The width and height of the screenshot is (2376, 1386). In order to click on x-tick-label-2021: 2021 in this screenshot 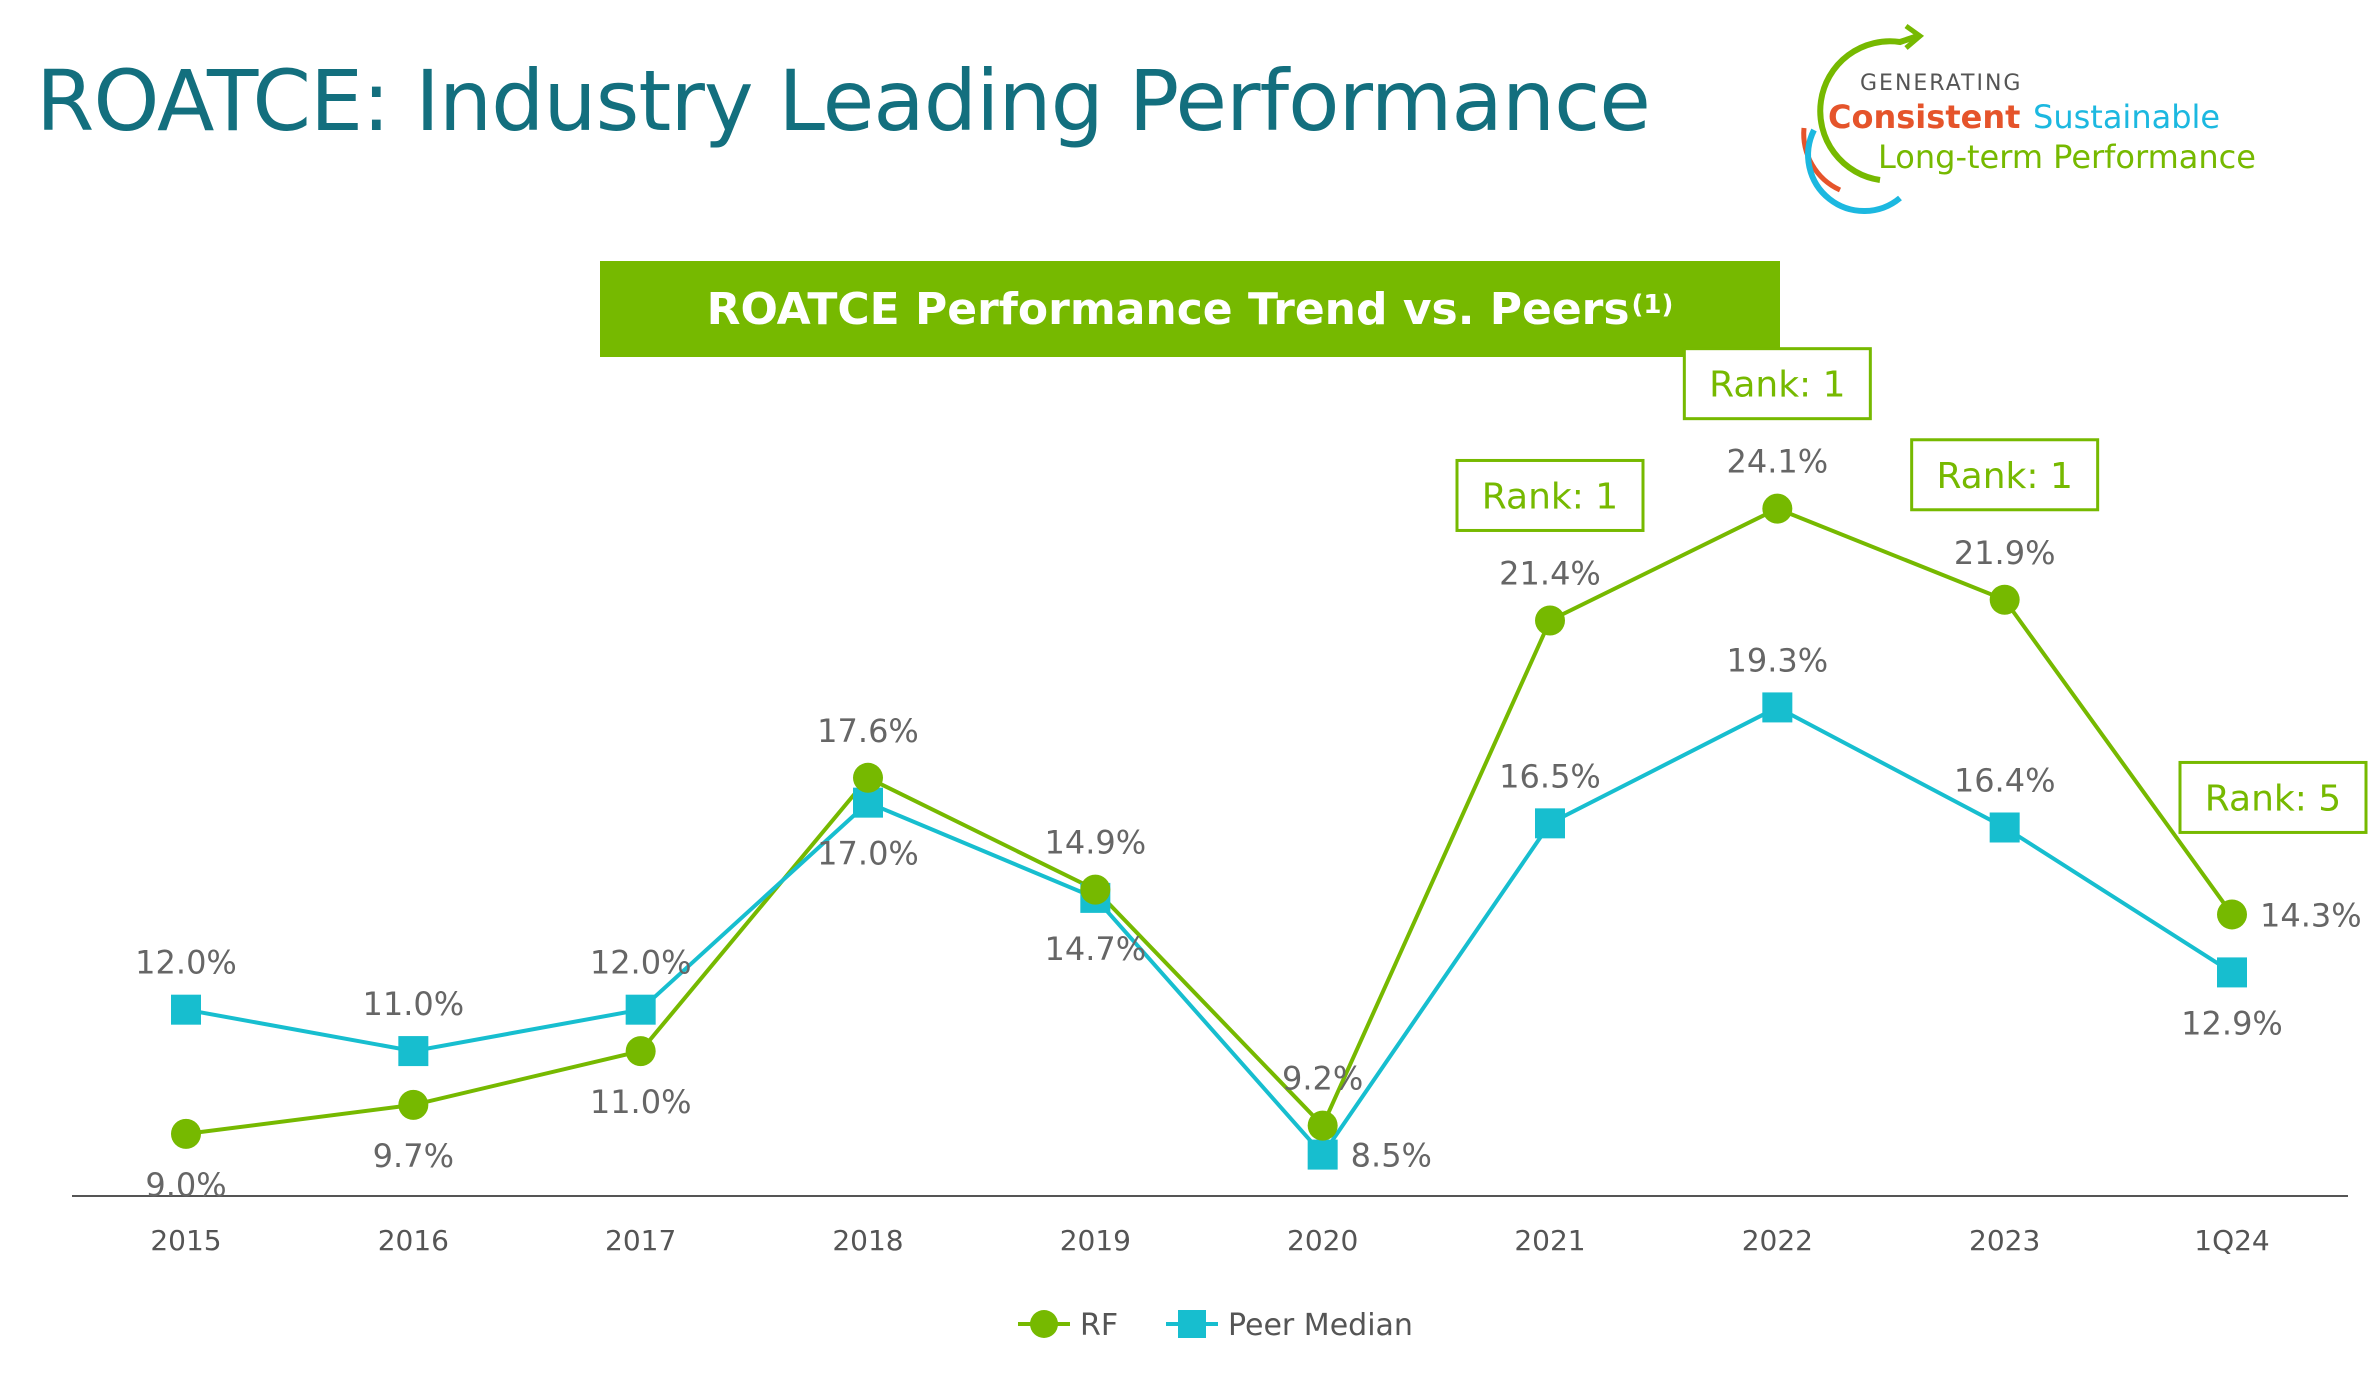, I will do `click(1549, 1240)`.